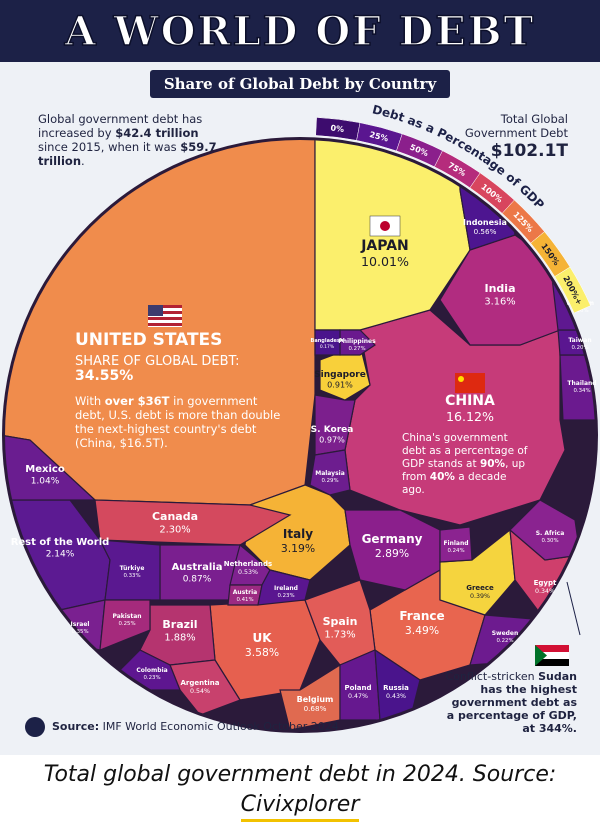  Describe the element at coordinates (579, 348) in the screenshot. I see `cell-value: 0.20%` at that location.